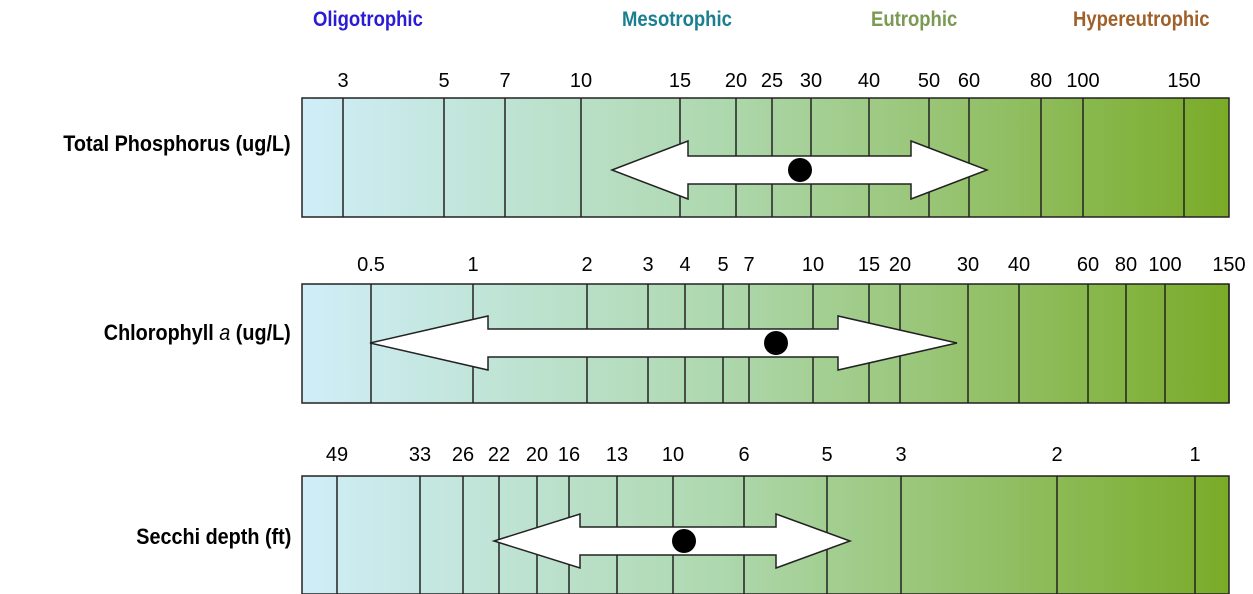 The width and height of the screenshot is (1253, 594). Describe the element at coordinates (1141, 19) in the screenshot. I see `state-label-hypereutrophic: Hypereutrophic` at that location.